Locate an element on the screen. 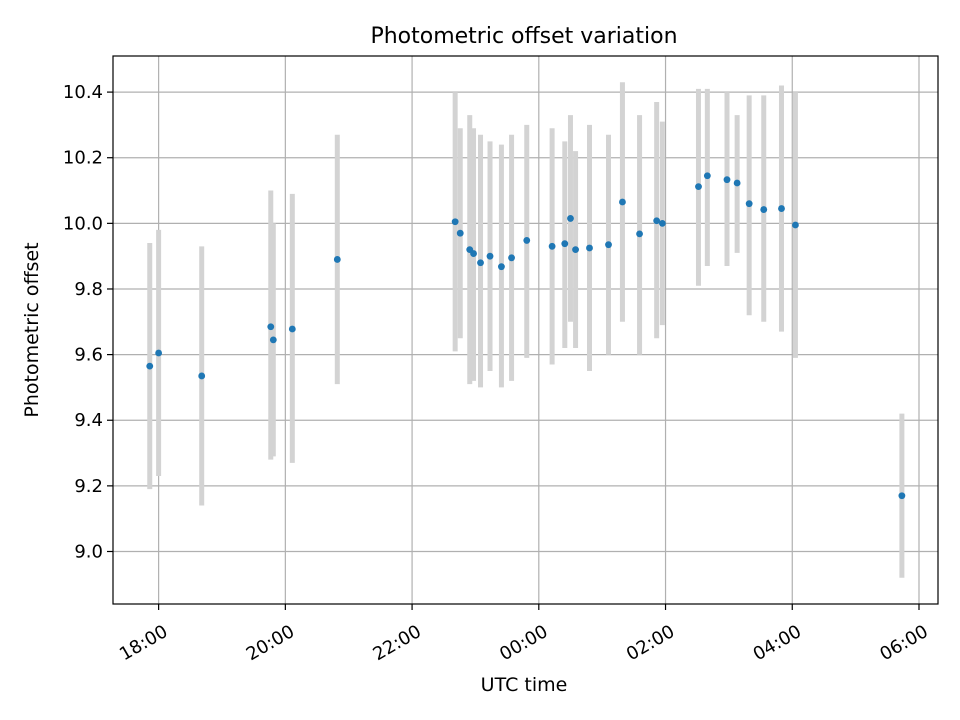 The image size is (960, 720). chart-title: Photometric offset variation is located at coordinates (523, 36).